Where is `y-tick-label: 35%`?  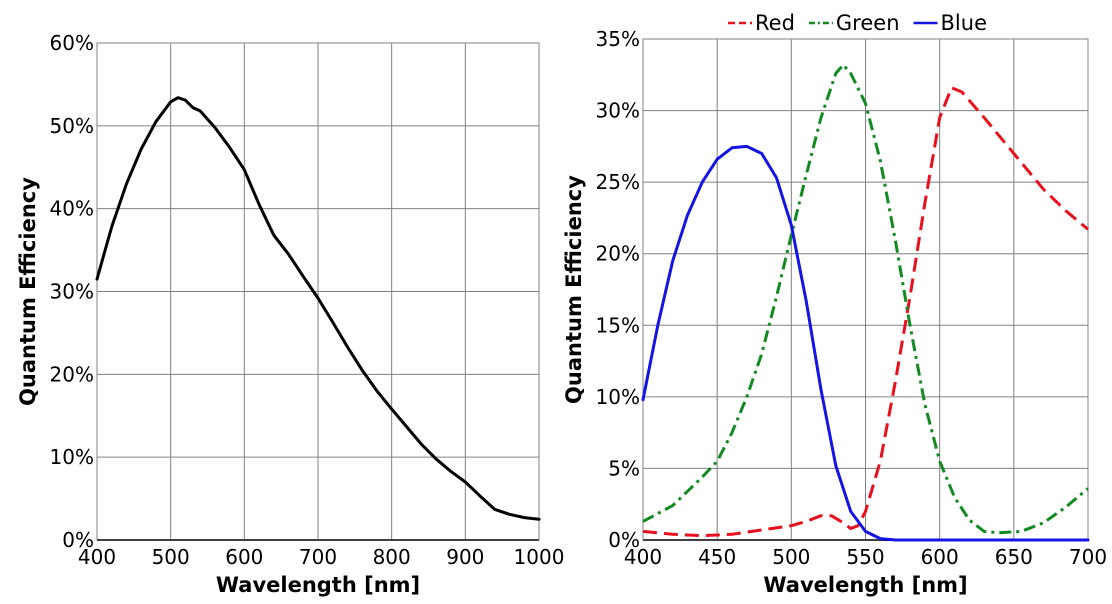
y-tick-label: 35% is located at coordinates (618, 39).